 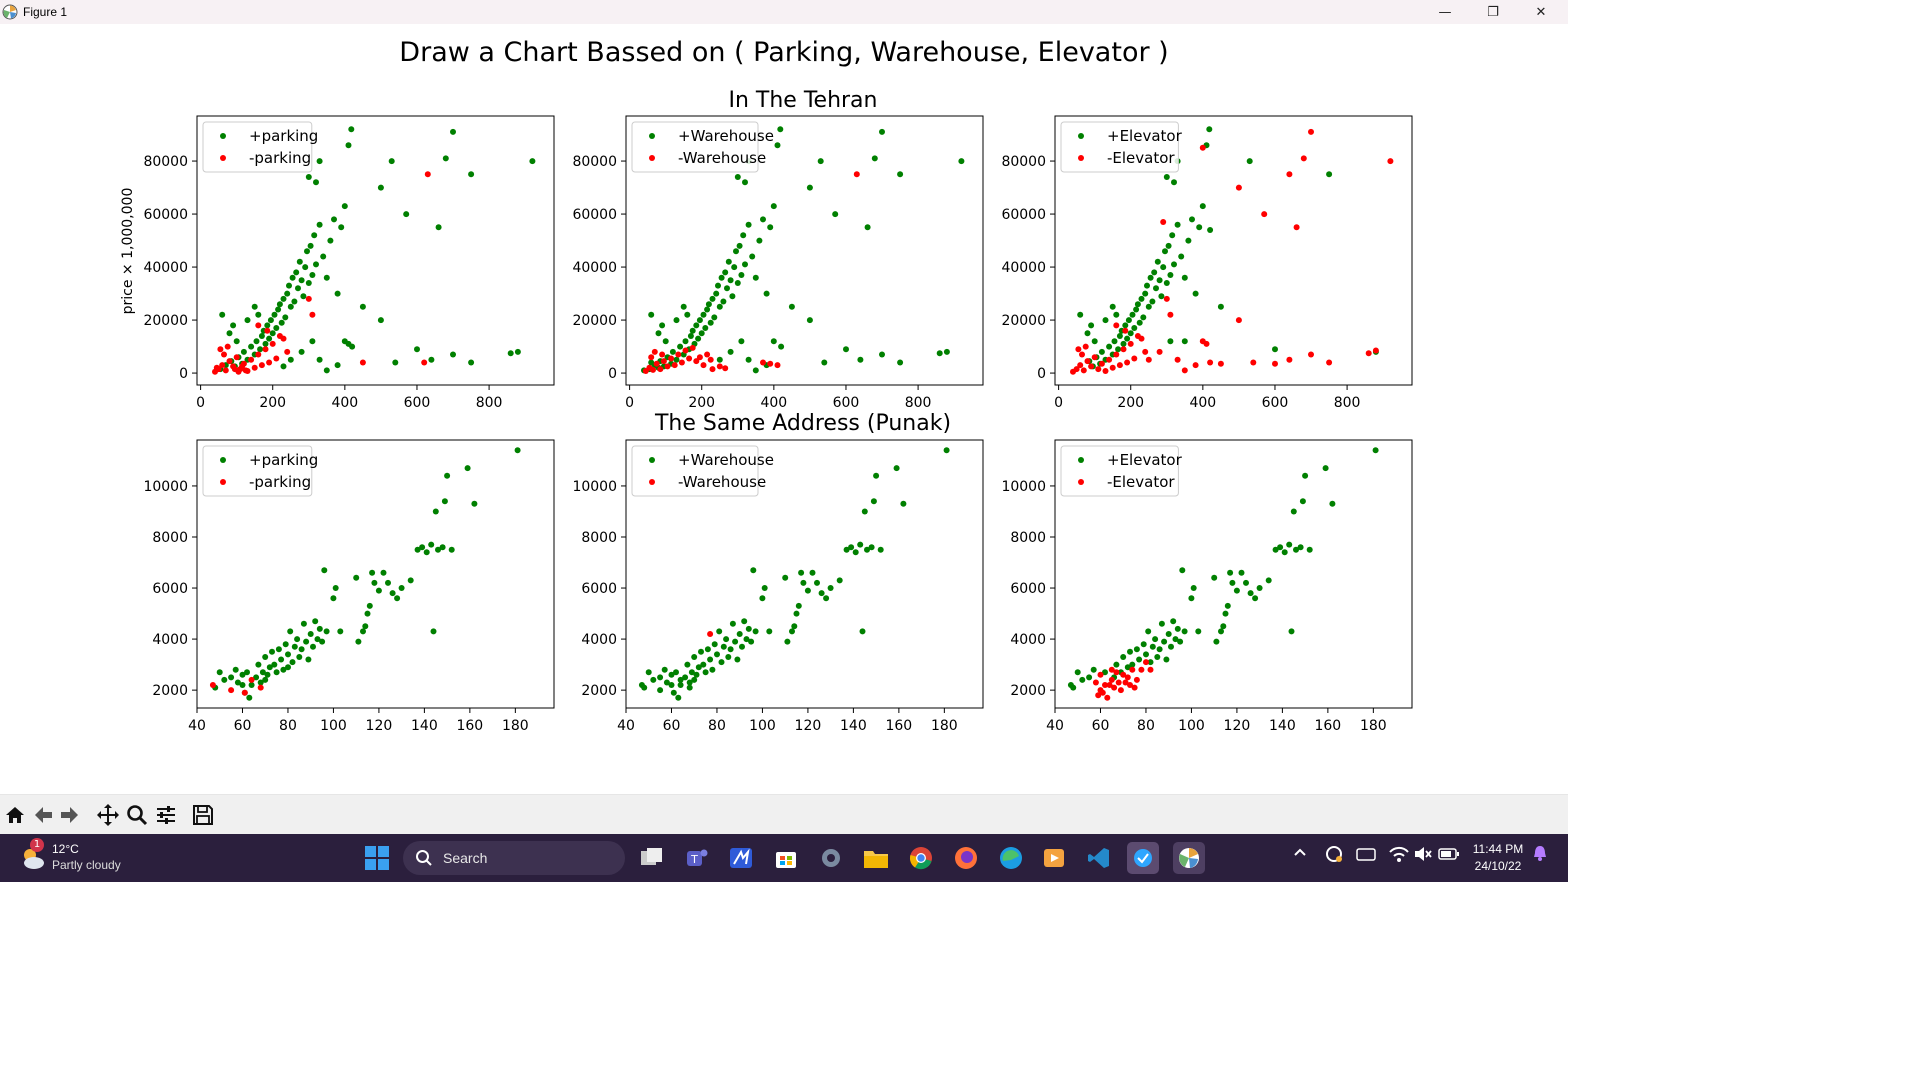 I want to click on task-view-icon, so click(x=652, y=858).